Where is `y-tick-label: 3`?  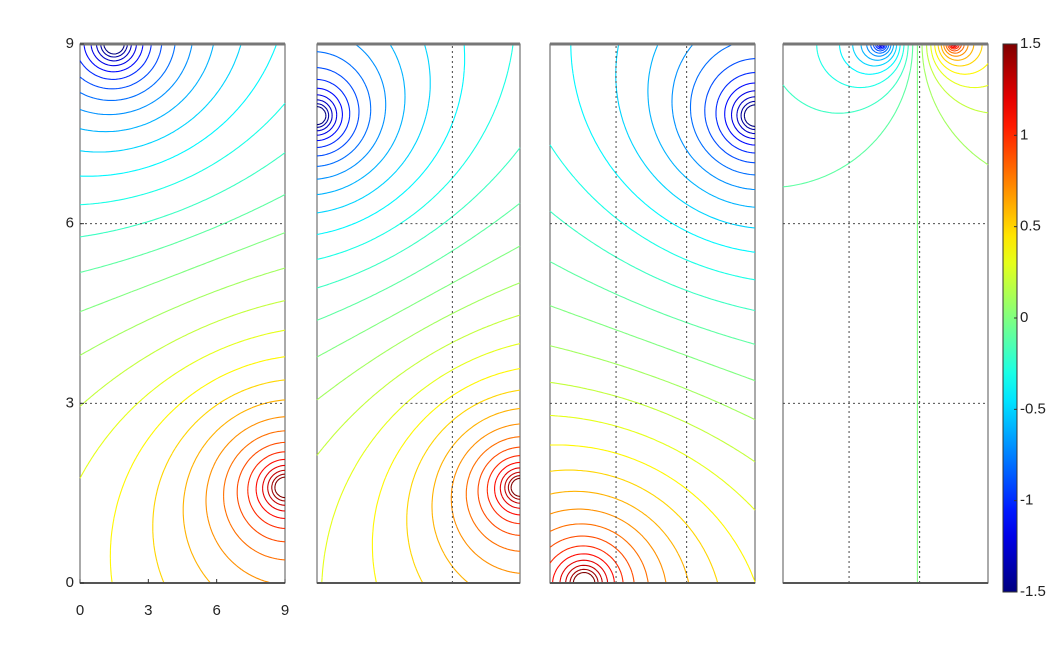
y-tick-label: 3 is located at coordinates (70, 402).